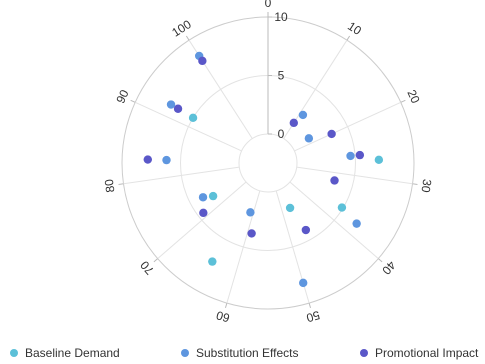  I want to click on angle-tick-label: 50, so click(312, 316).